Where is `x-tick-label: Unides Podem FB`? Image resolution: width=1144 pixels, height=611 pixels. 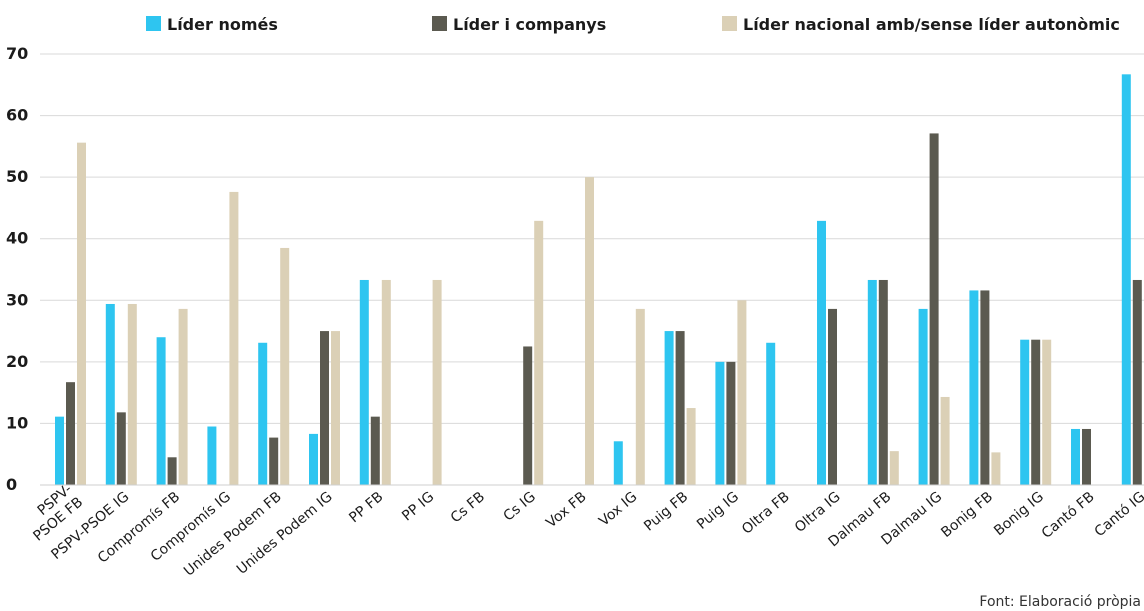 x-tick-label: Unides Podem FB is located at coordinates (233, 534).